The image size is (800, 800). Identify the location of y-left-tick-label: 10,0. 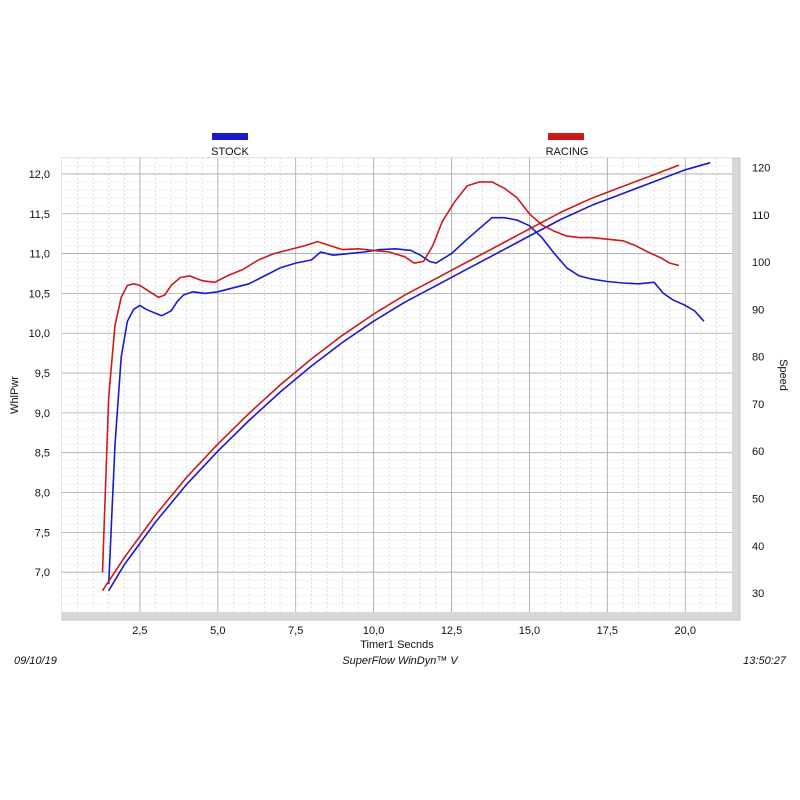
(39, 334).